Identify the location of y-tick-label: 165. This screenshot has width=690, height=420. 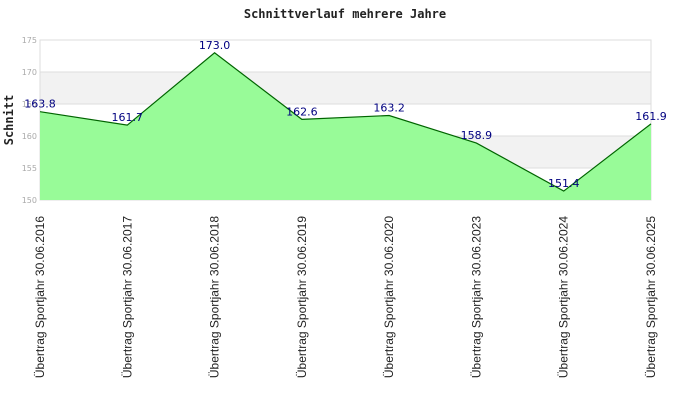
(29, 104).